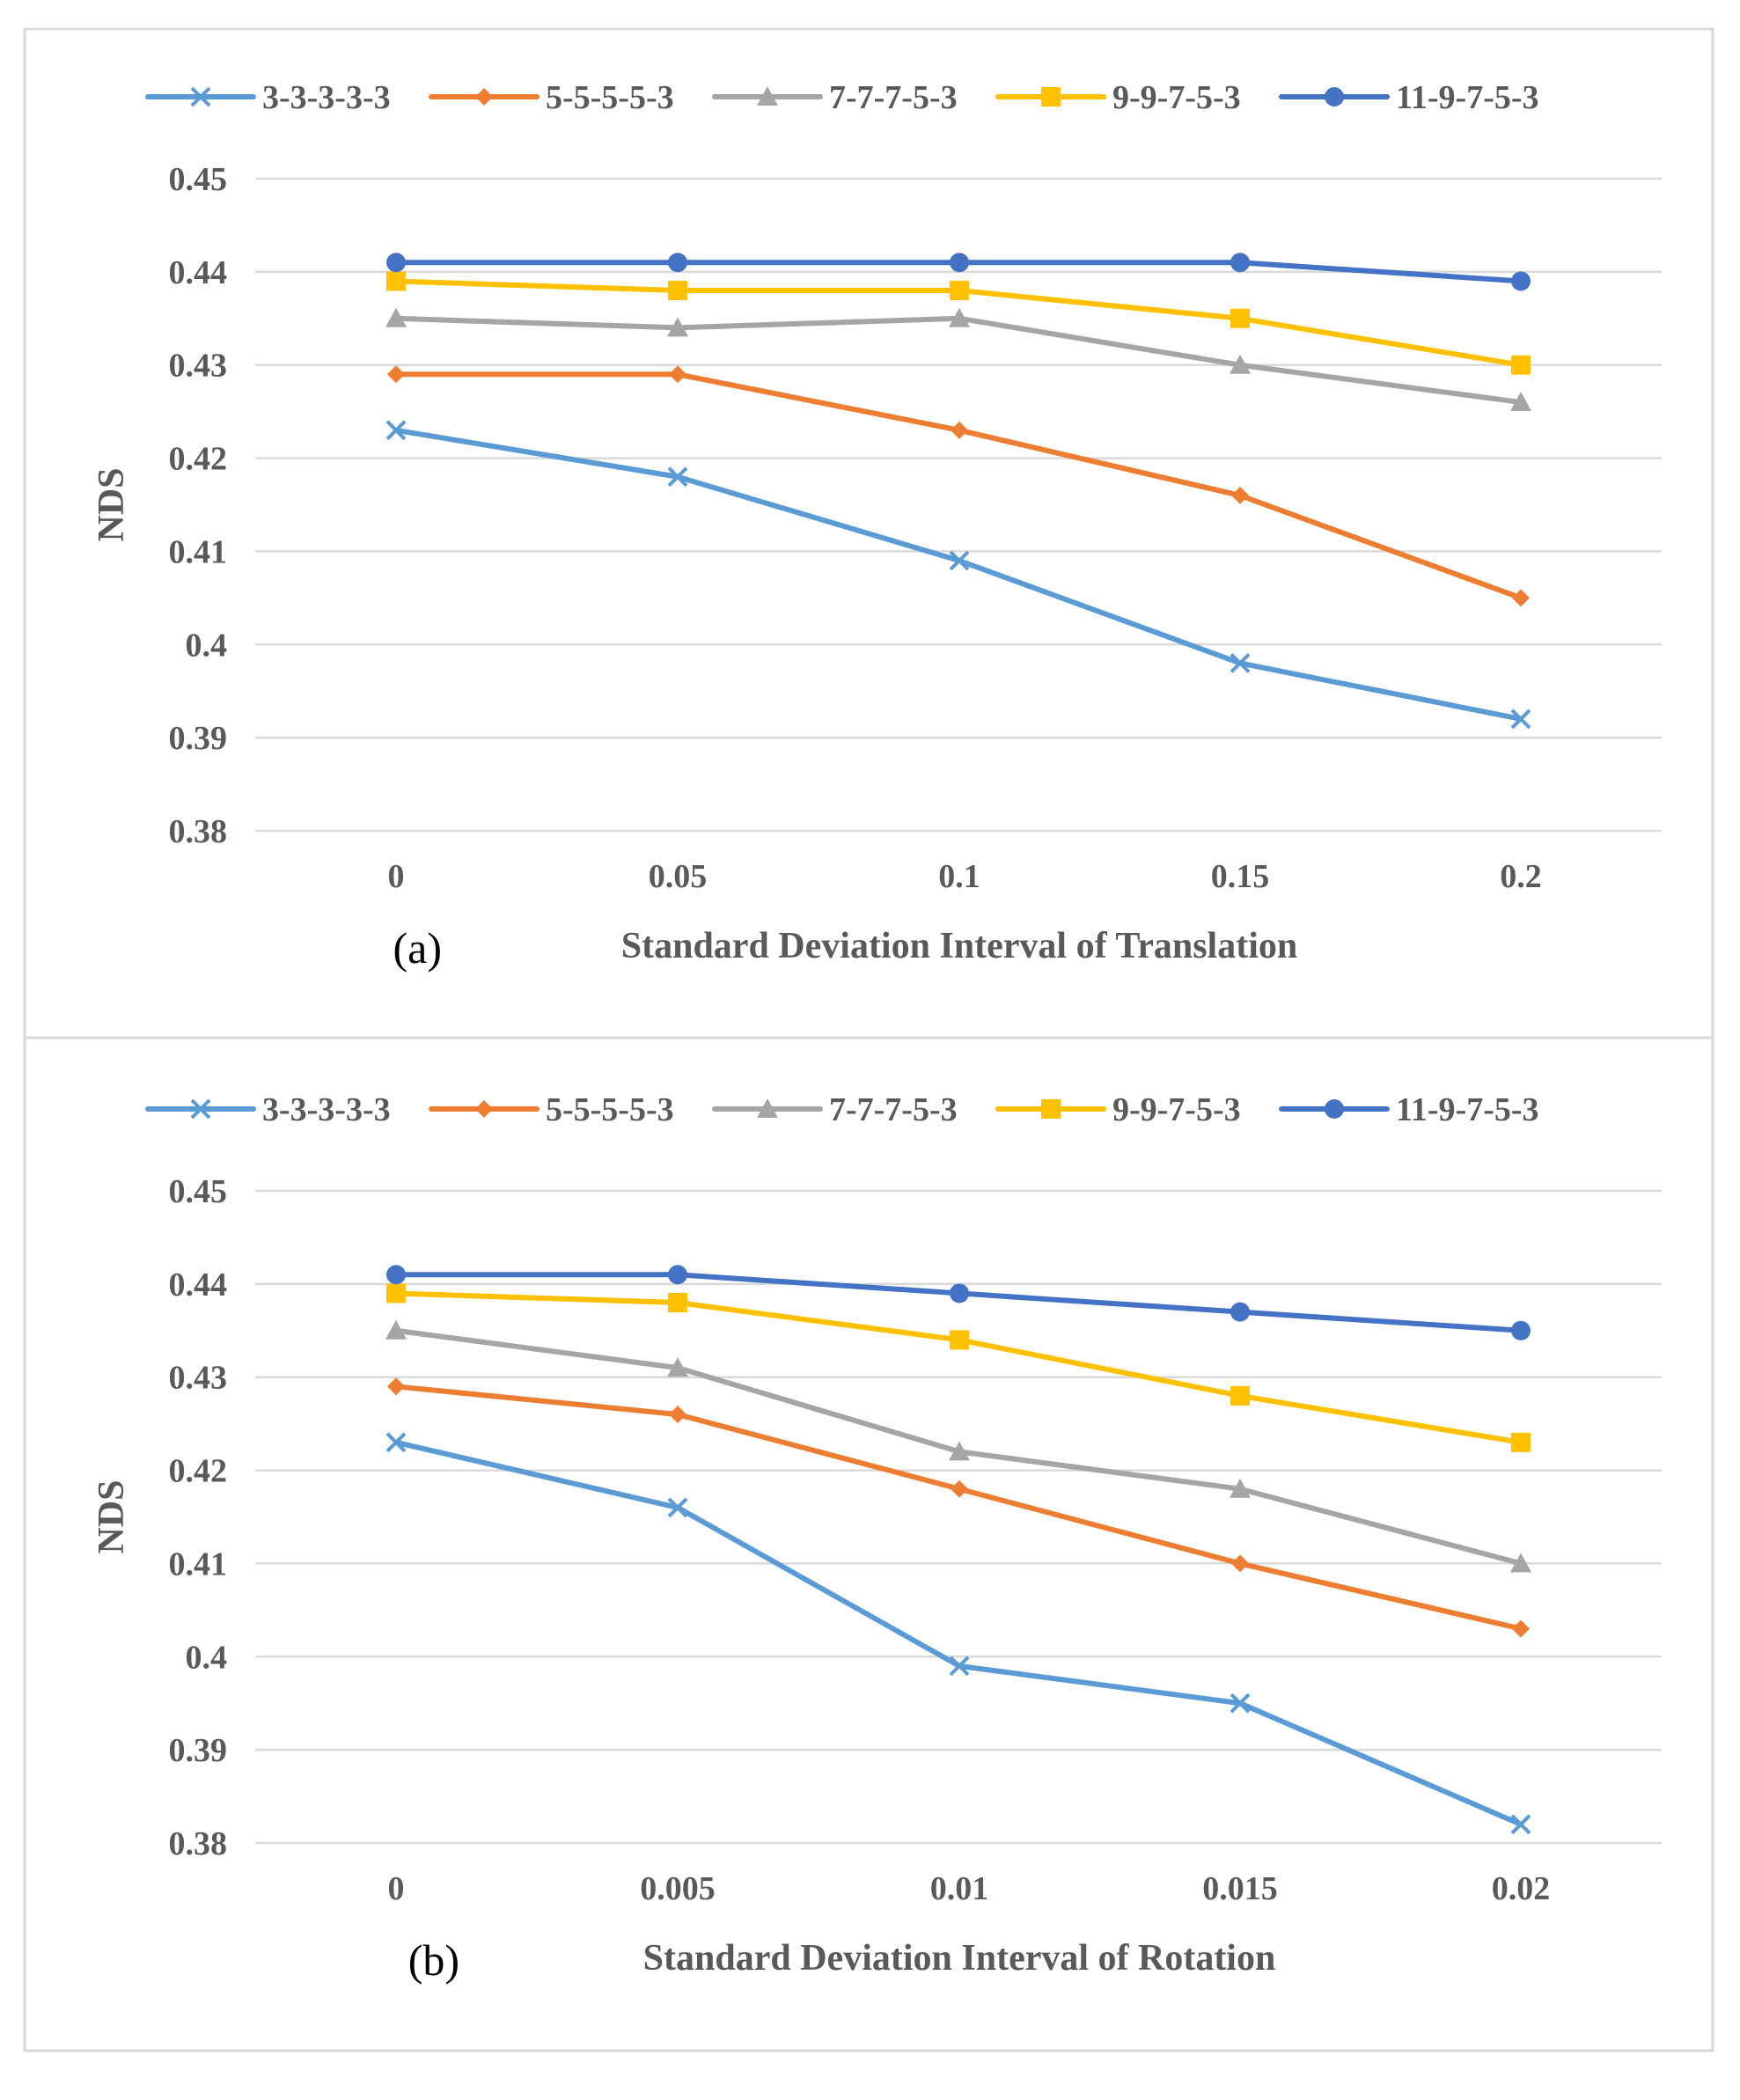  I want to click on x-tick-label: 0.05, so click(679, 876).